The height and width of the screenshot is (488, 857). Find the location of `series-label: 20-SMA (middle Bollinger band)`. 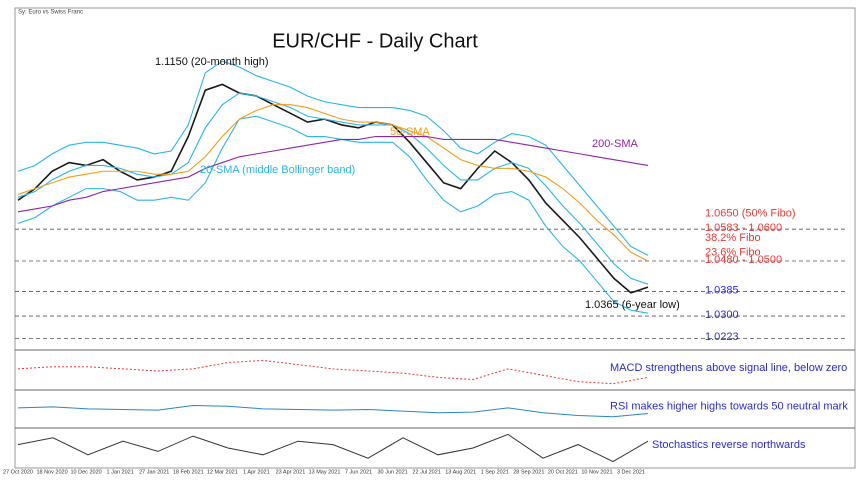

series-label: 20-SMA (middle Bollinger band) is located at coordinates (277, 170).